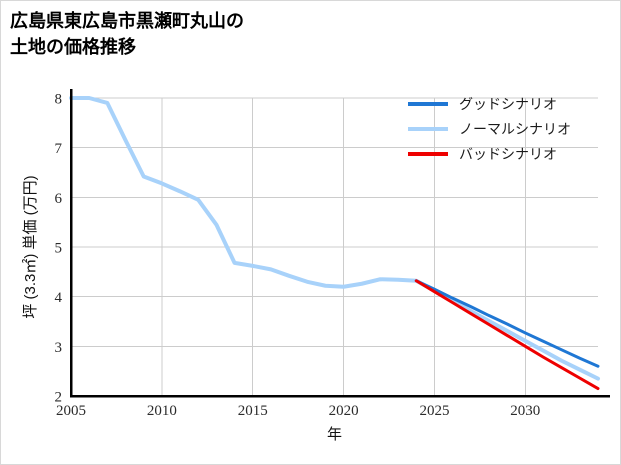 The height and width of the screenshot is (465, 621). Describe the element at coordinates (59, 100) in the screenshot. I see `y-tick-label: 8` at that location.